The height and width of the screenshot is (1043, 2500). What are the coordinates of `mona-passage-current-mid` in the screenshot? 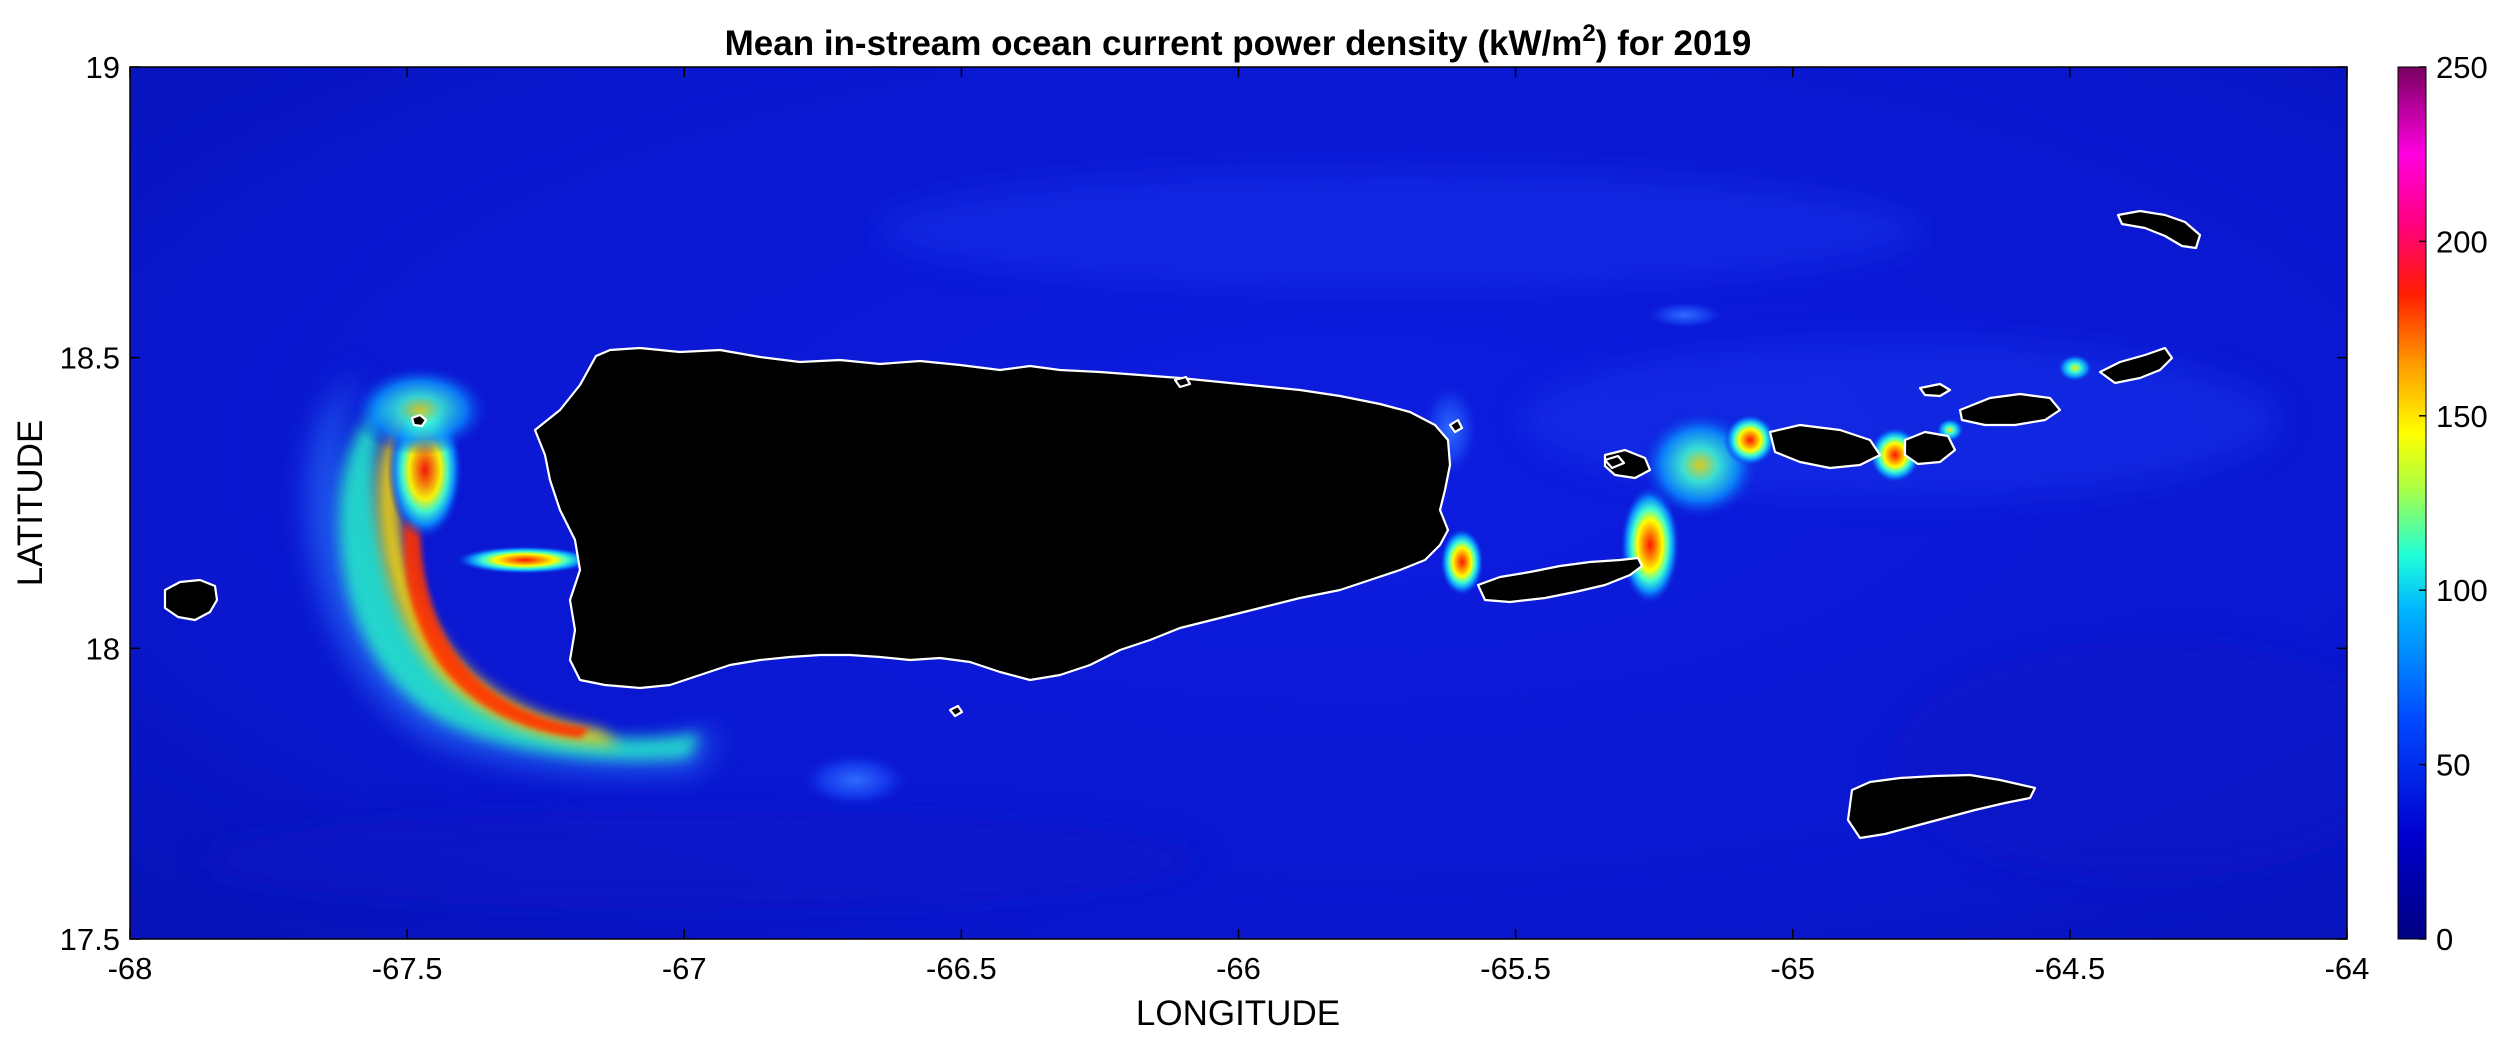 It's located at (498, 582).